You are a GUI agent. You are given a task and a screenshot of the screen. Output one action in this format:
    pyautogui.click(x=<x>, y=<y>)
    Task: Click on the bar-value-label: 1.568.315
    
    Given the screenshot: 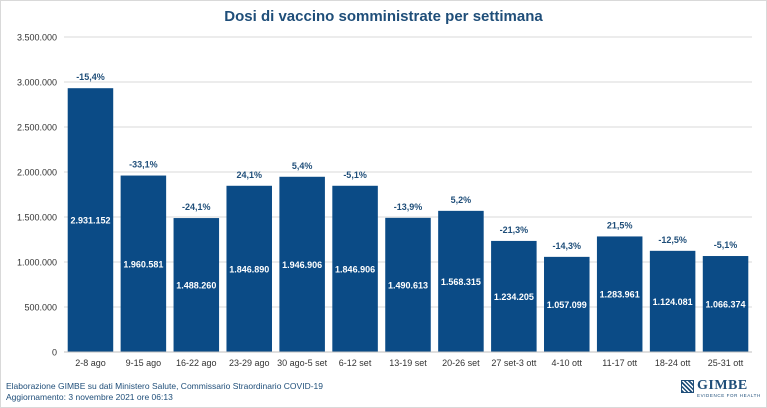 What is the action you would take?
    pyautogui.click(x=461, y=282)
    